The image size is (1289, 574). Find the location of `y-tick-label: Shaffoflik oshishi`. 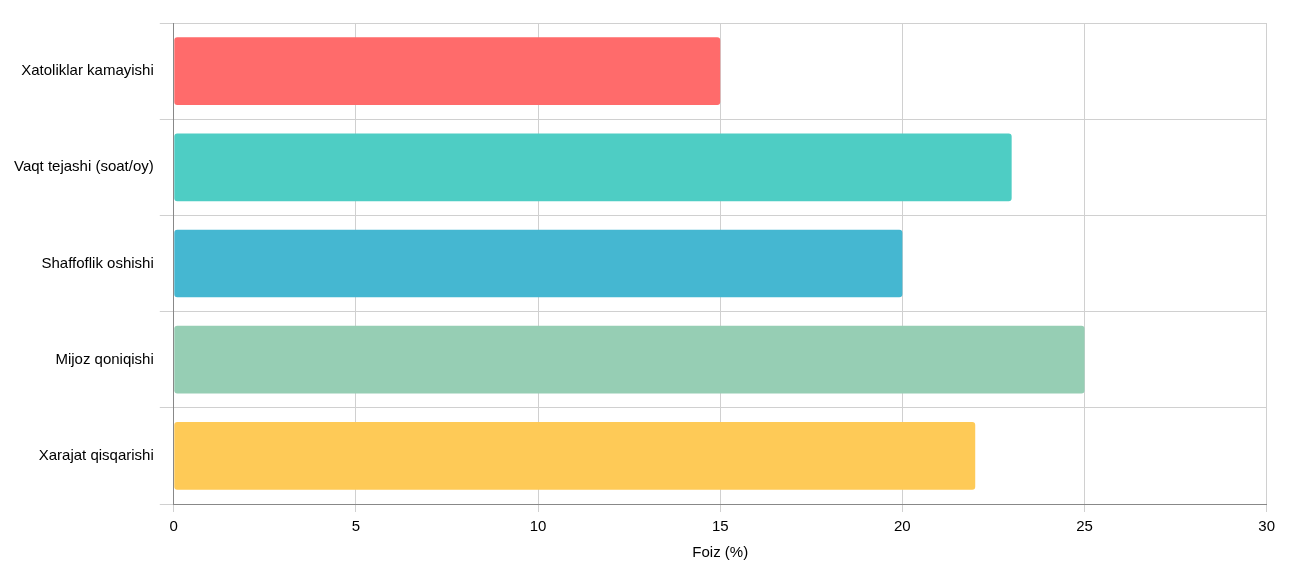

y-tick-label: Shaffoflik oshishi is located at coordinates (97, 262).